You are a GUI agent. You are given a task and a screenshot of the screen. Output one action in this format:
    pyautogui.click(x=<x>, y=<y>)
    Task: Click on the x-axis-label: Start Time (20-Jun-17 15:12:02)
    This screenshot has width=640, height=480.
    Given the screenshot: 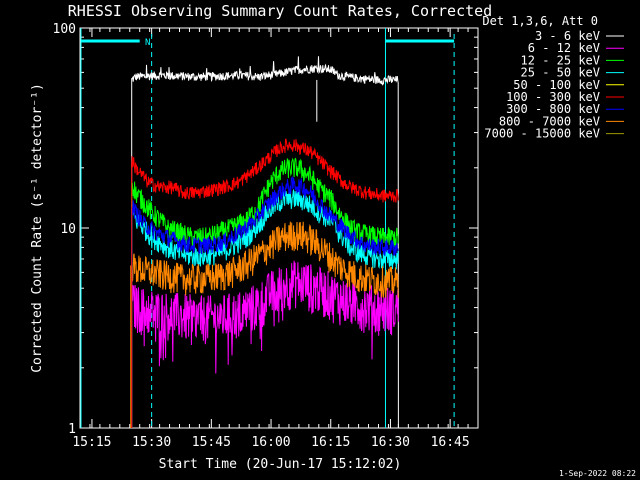 What is the action you would take?
    pyautogui.click(x=280, y=464)
    